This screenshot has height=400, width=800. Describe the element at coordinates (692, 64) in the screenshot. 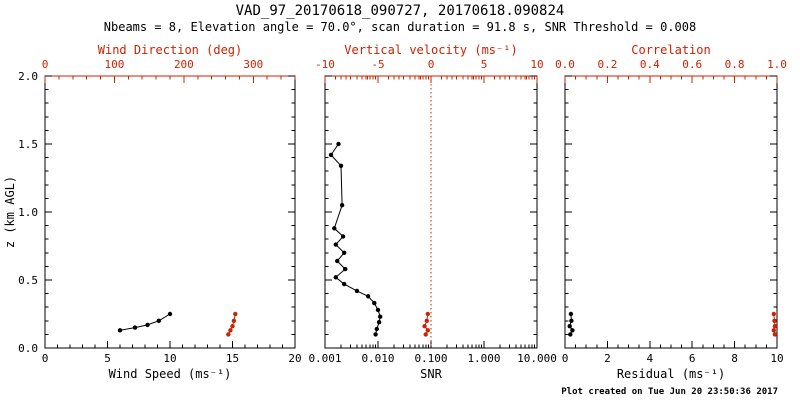

I see `top-tick-label: 0.6` at that location.